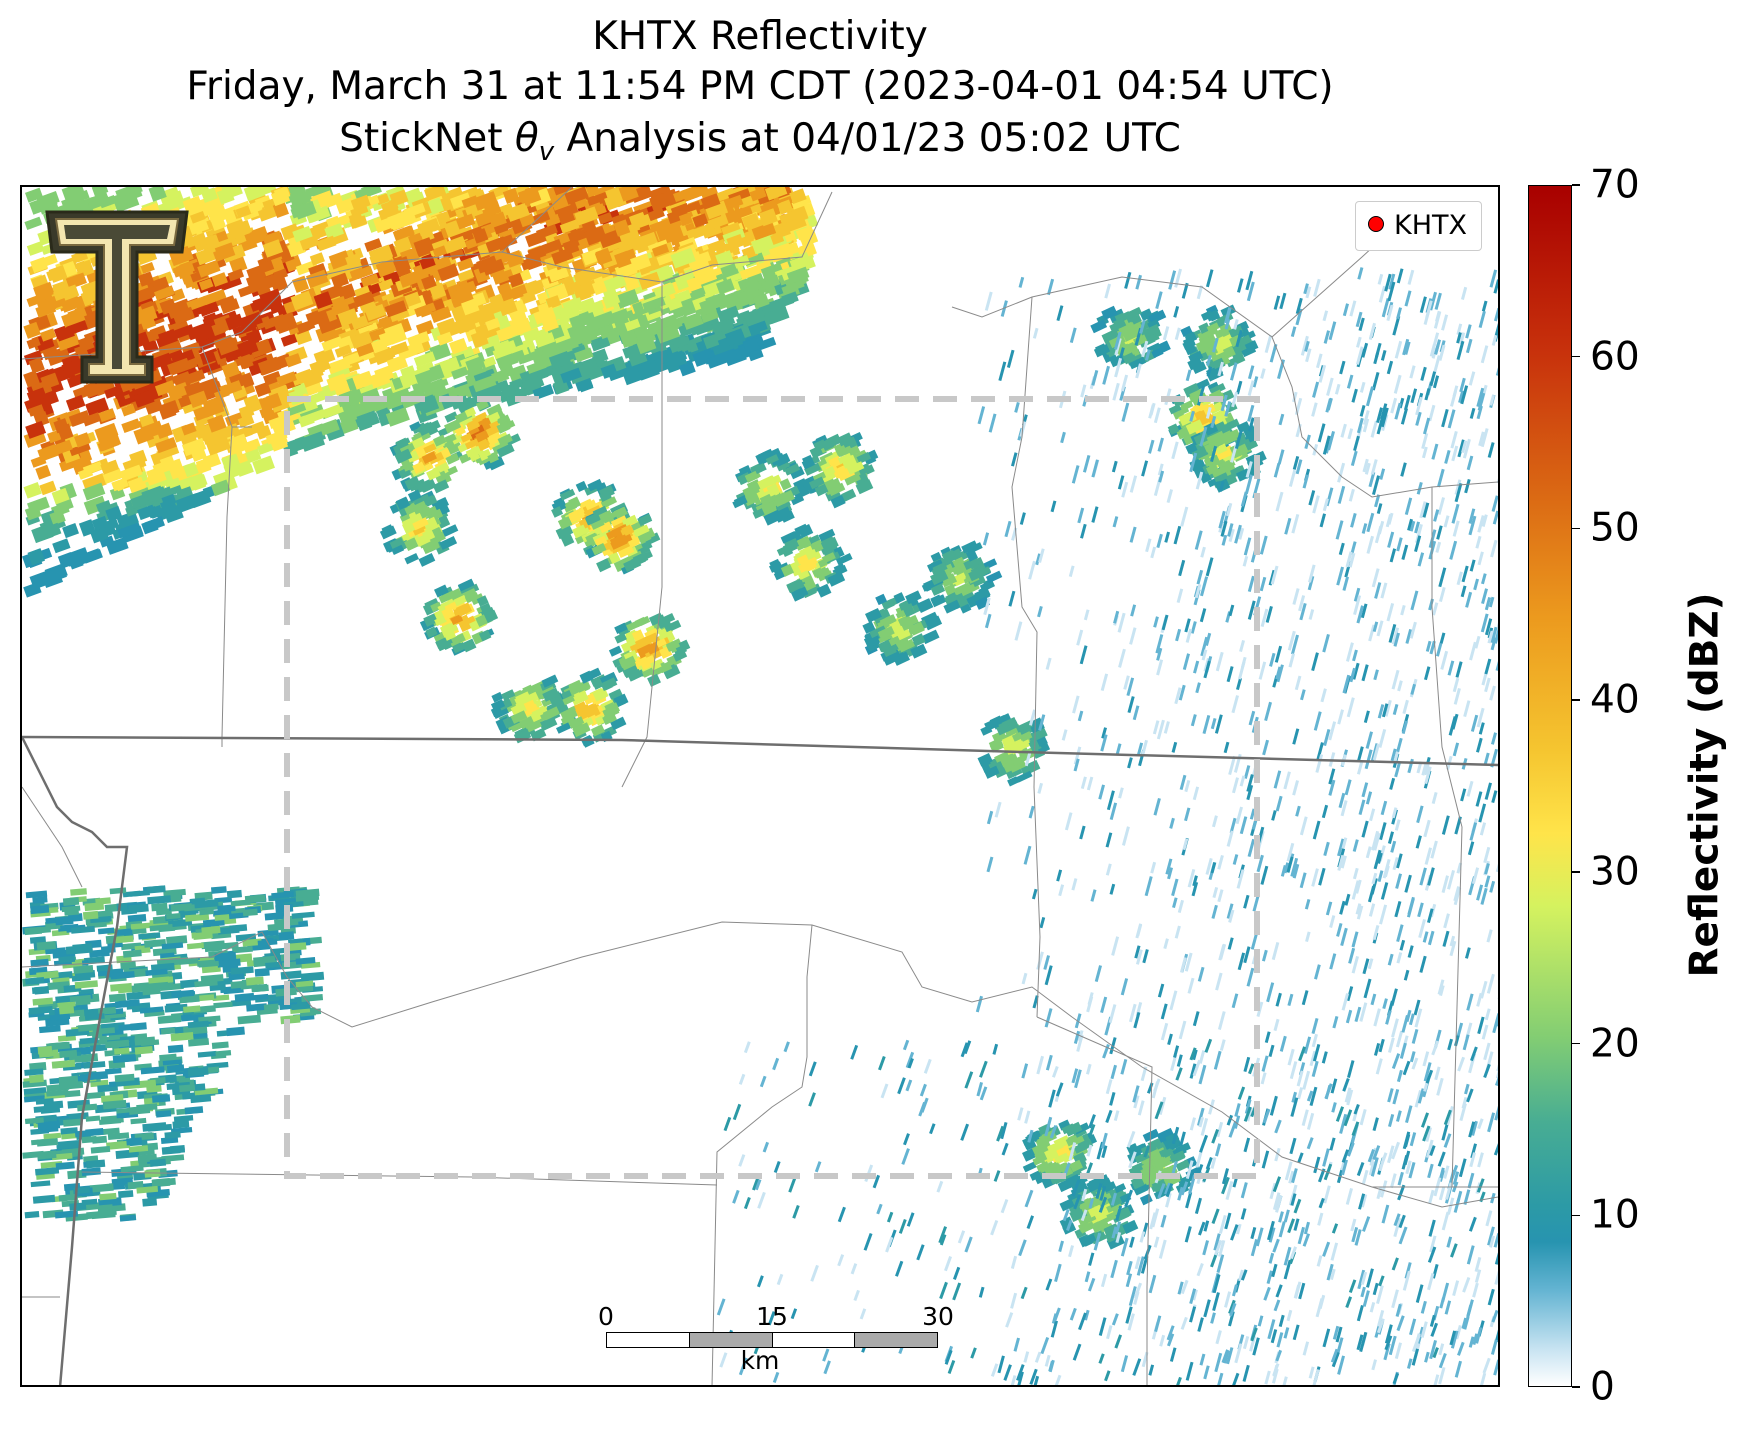  What do you see at coordinates (546, 151) in the screenshot?
I see `theta-subscript: v` at bounding box center [546, 151].